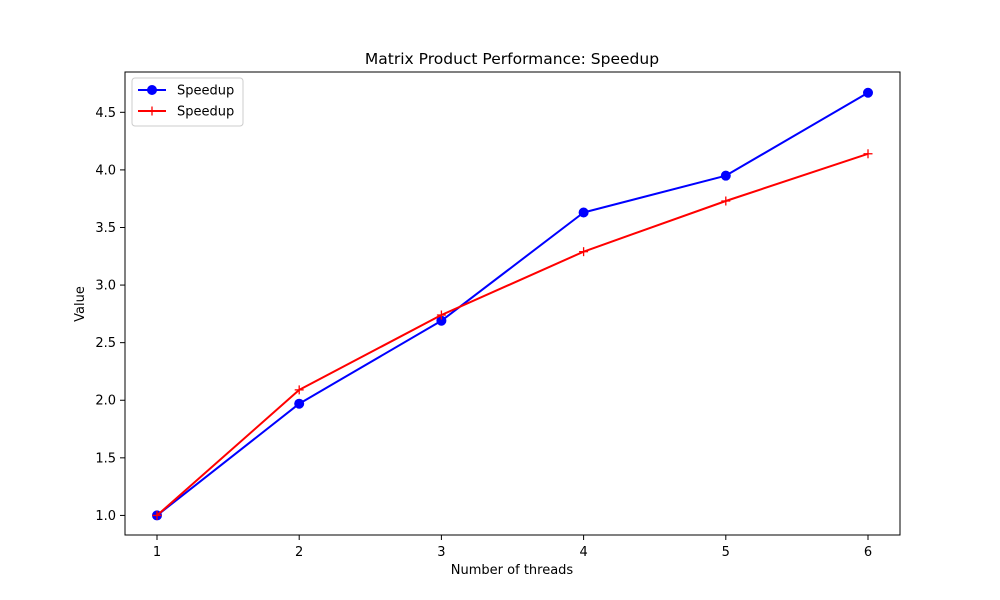 This screenshot has height=600, width=1000. I want to click on y-tick-label: 3.5, so click(105, 228).